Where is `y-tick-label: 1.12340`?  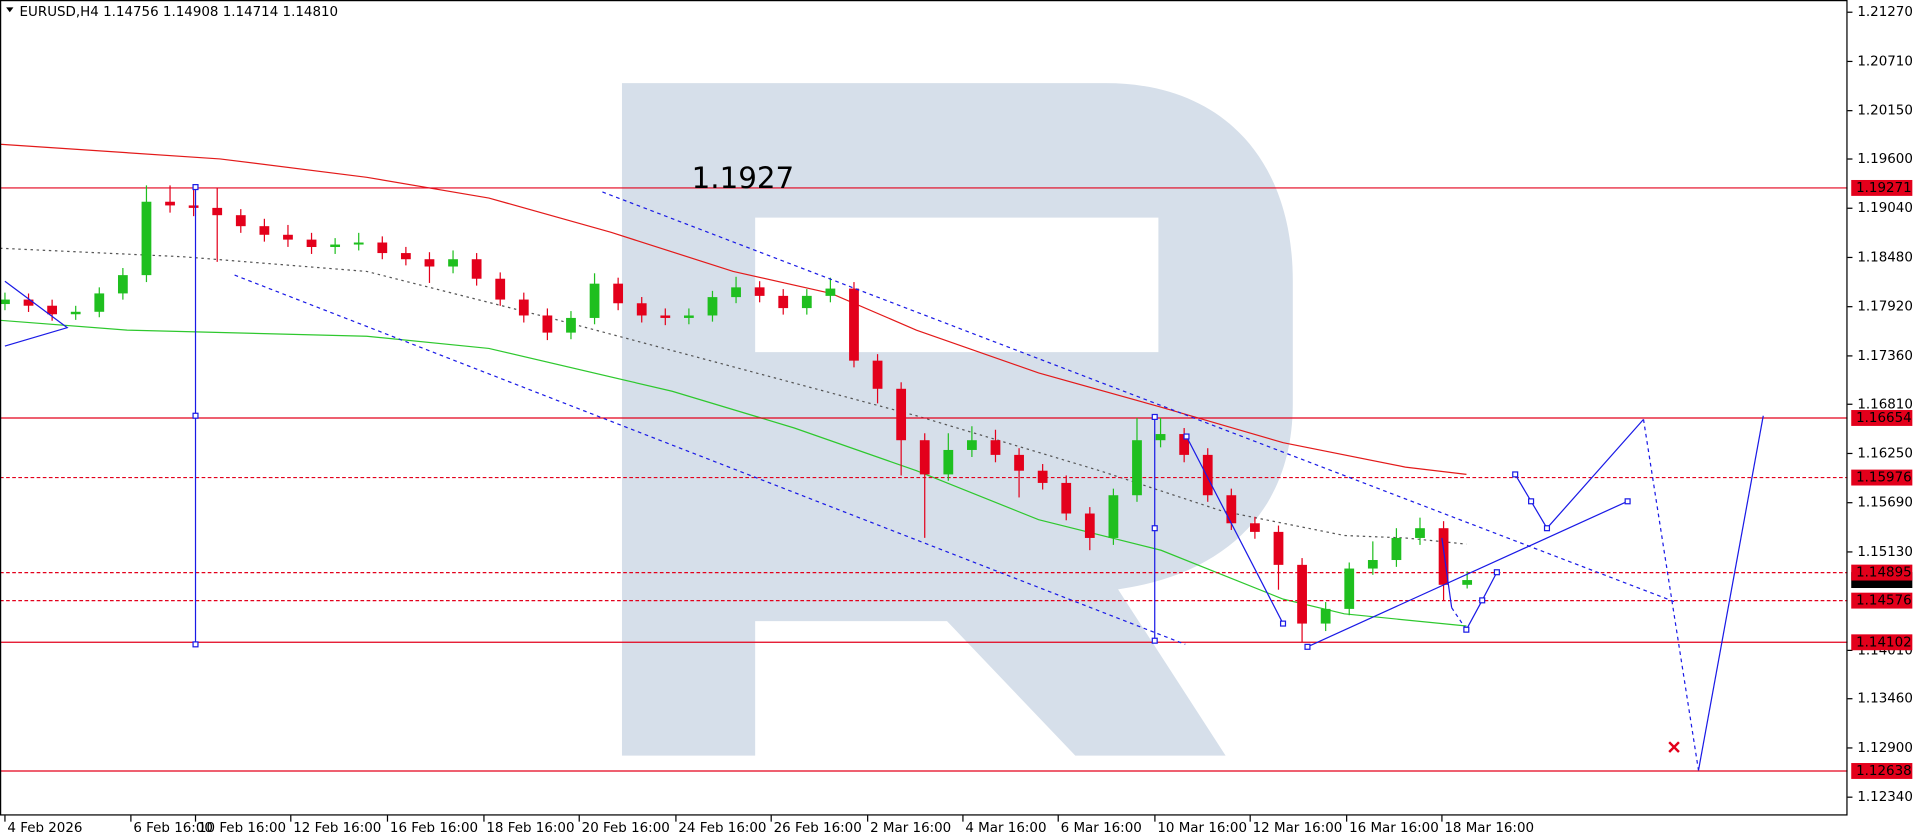 y-tick-label: 1.12340 is located at coordinates (1885, 797).